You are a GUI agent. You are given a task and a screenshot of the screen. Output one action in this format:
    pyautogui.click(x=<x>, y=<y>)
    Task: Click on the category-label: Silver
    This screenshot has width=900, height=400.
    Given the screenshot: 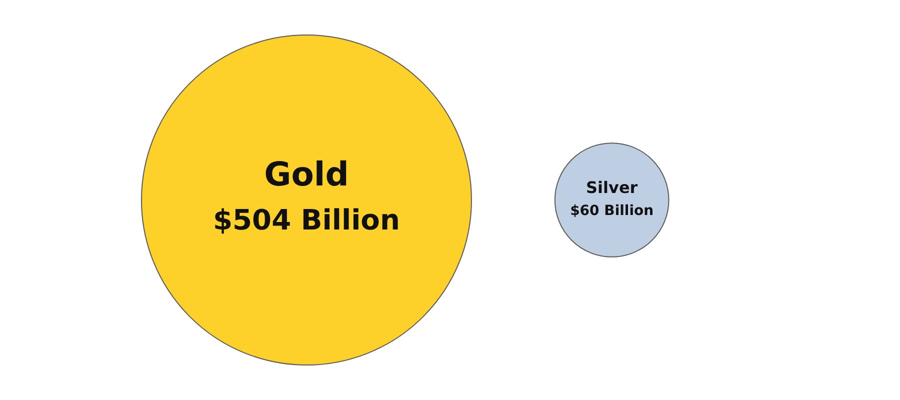 What is the action you would take?
    pyautogui.click(x=612, y=187)
    